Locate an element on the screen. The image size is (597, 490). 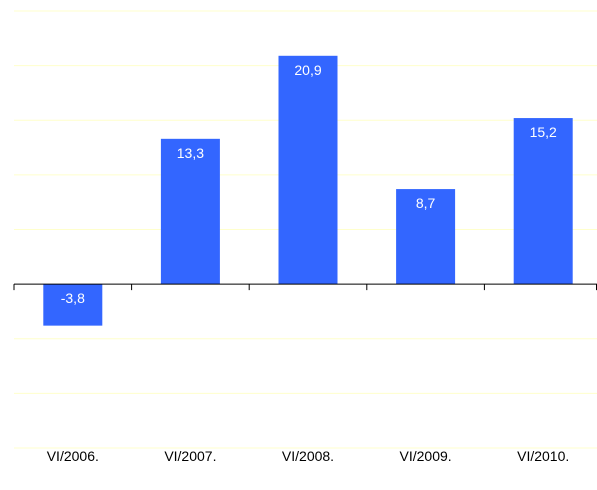
data-label: 15,2 is located at coordinates (543, 132).